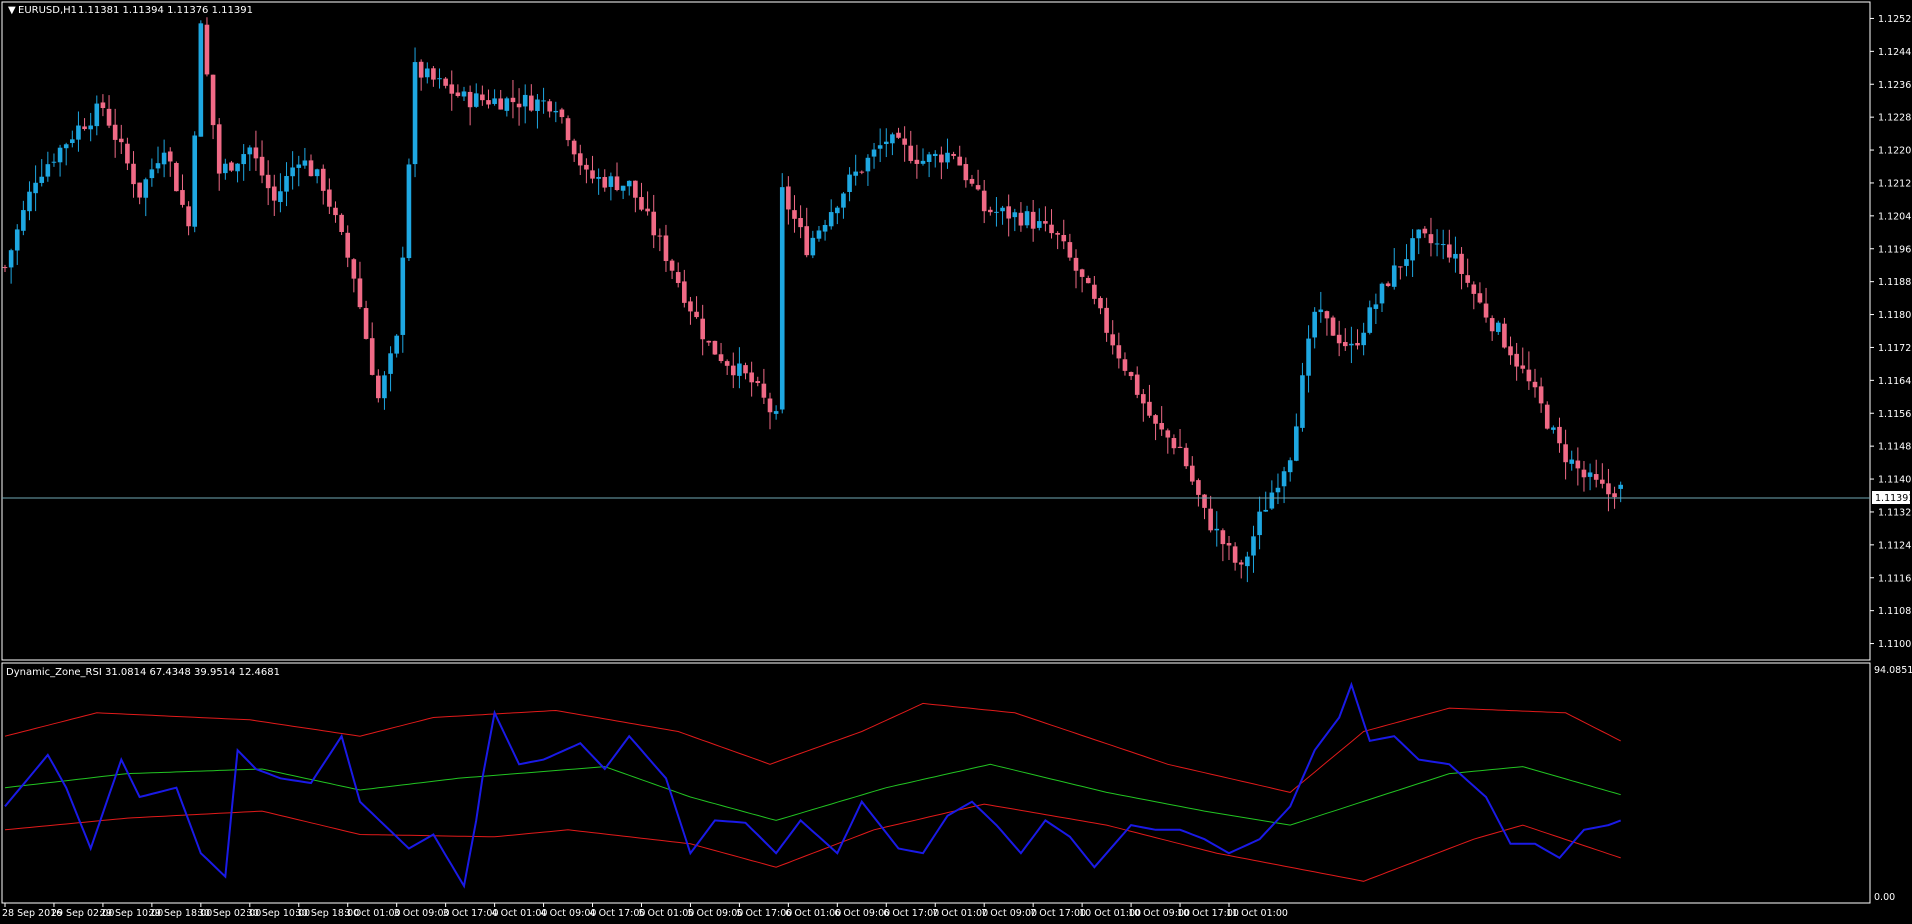  I want to click on time-tick-label: 7 Oct 01:00, so click(960, 913).